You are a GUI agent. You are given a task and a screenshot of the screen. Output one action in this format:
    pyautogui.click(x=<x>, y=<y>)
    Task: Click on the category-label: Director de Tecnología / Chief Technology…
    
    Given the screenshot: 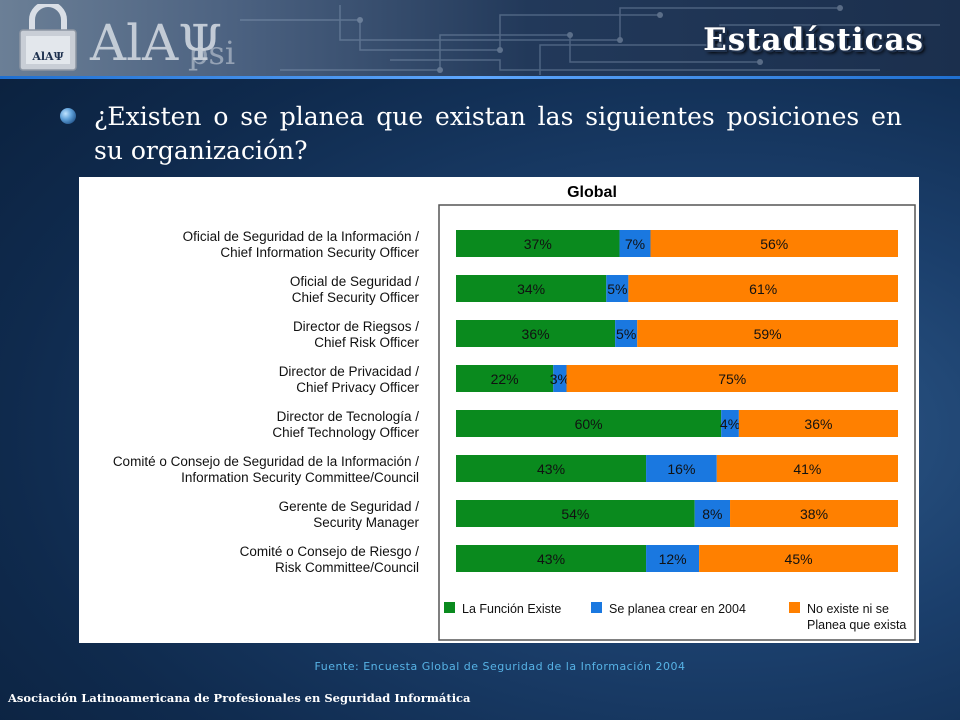 What is the action you would take?
    pyautogui.click(x=345, y=424)
    